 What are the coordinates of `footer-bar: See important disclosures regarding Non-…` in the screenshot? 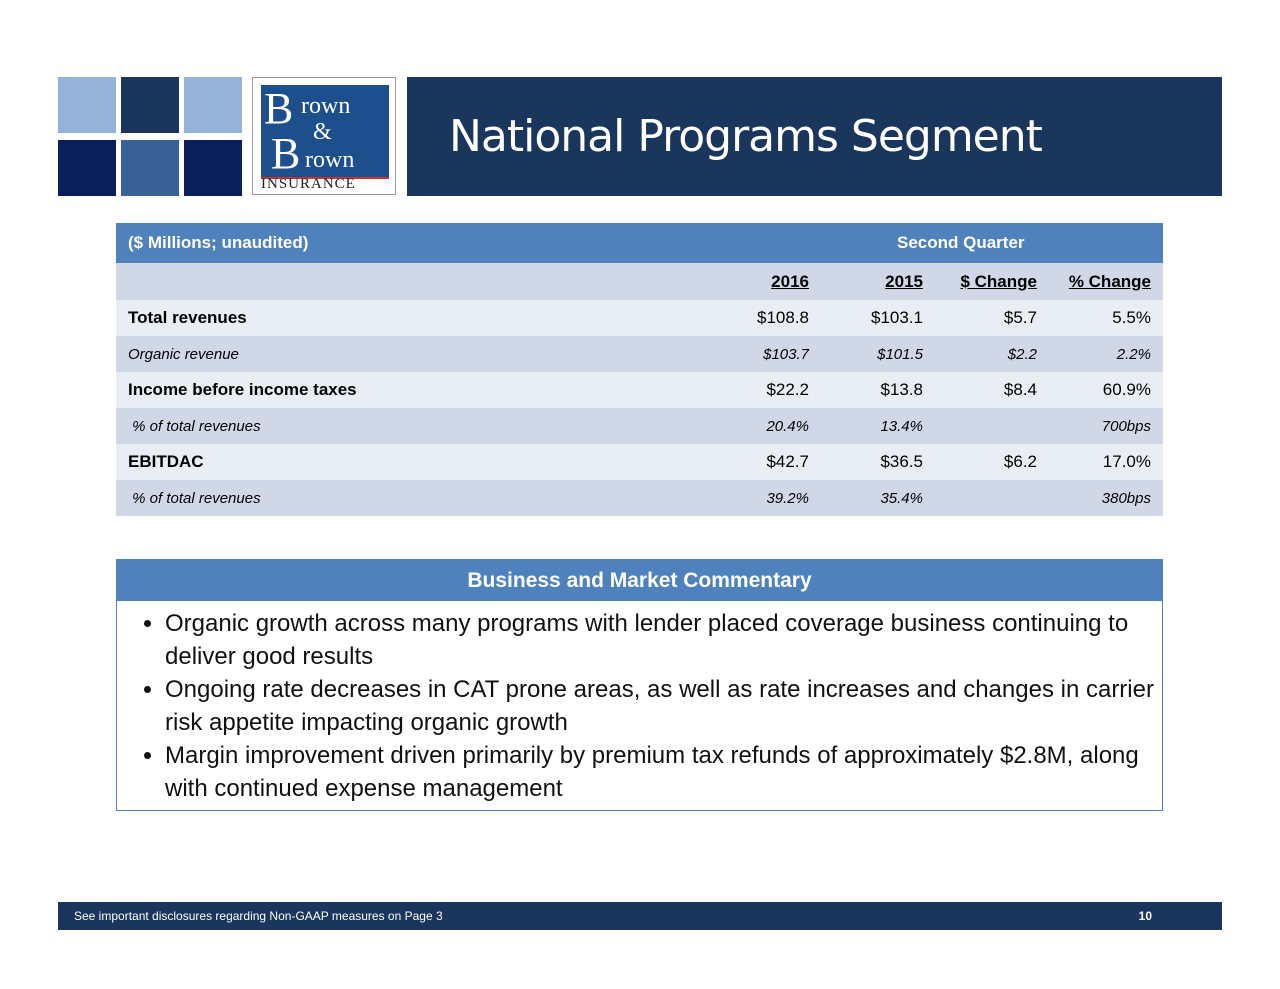 It's located at (640, 916).